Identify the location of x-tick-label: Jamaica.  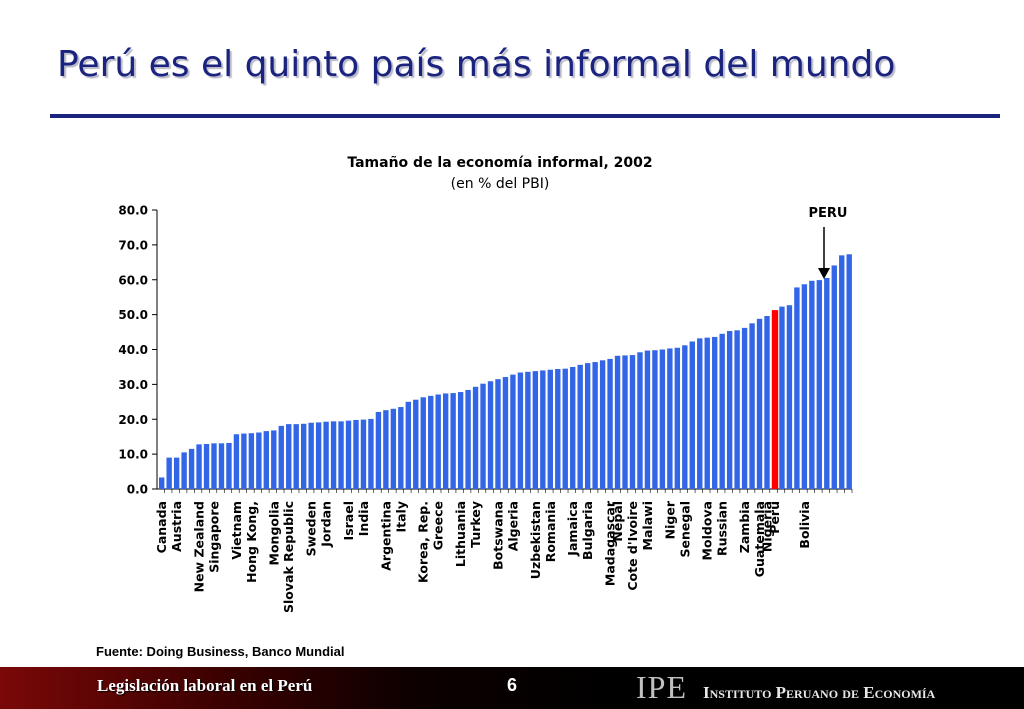
(572, 529).